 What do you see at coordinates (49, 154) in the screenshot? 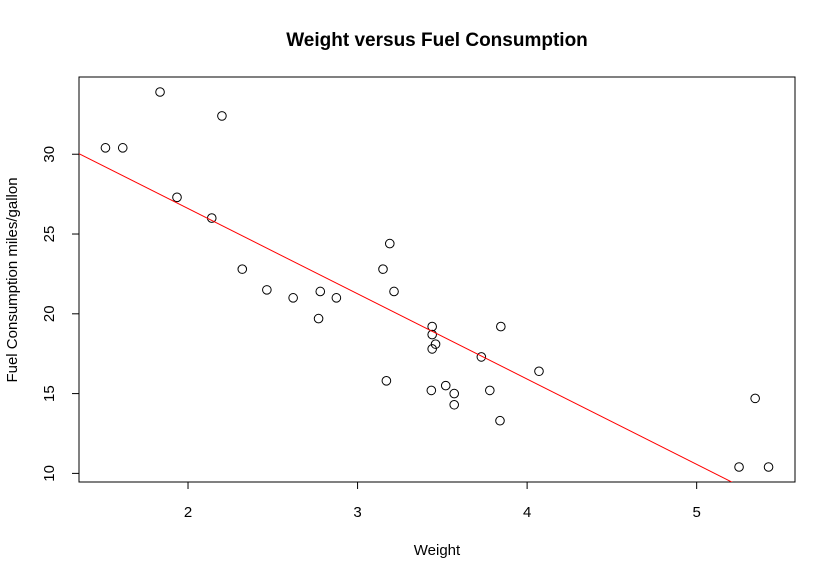
I see `y-tick-label: 30` at bounding box center [49, 154].